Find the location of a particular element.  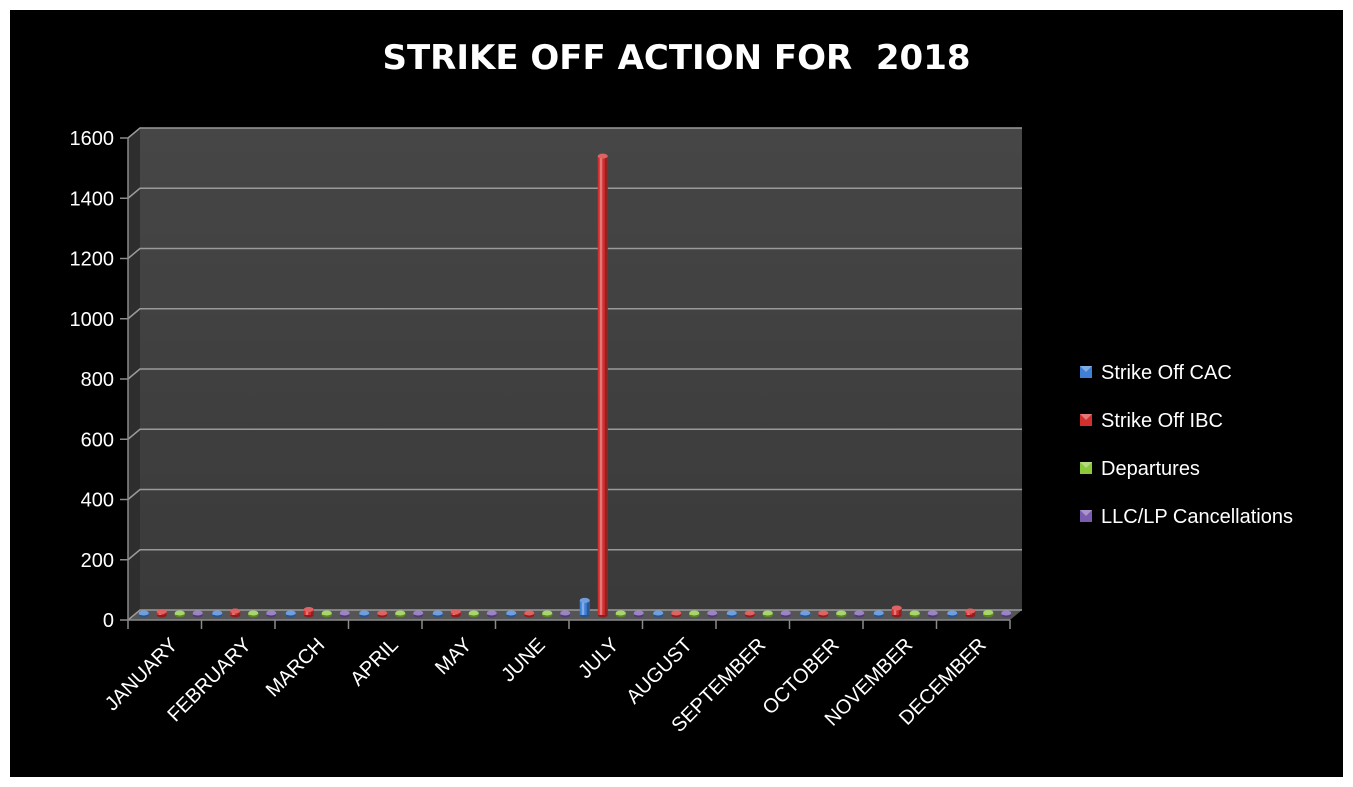

y-tick-label: 1400 is located at coordinates (92, 199).